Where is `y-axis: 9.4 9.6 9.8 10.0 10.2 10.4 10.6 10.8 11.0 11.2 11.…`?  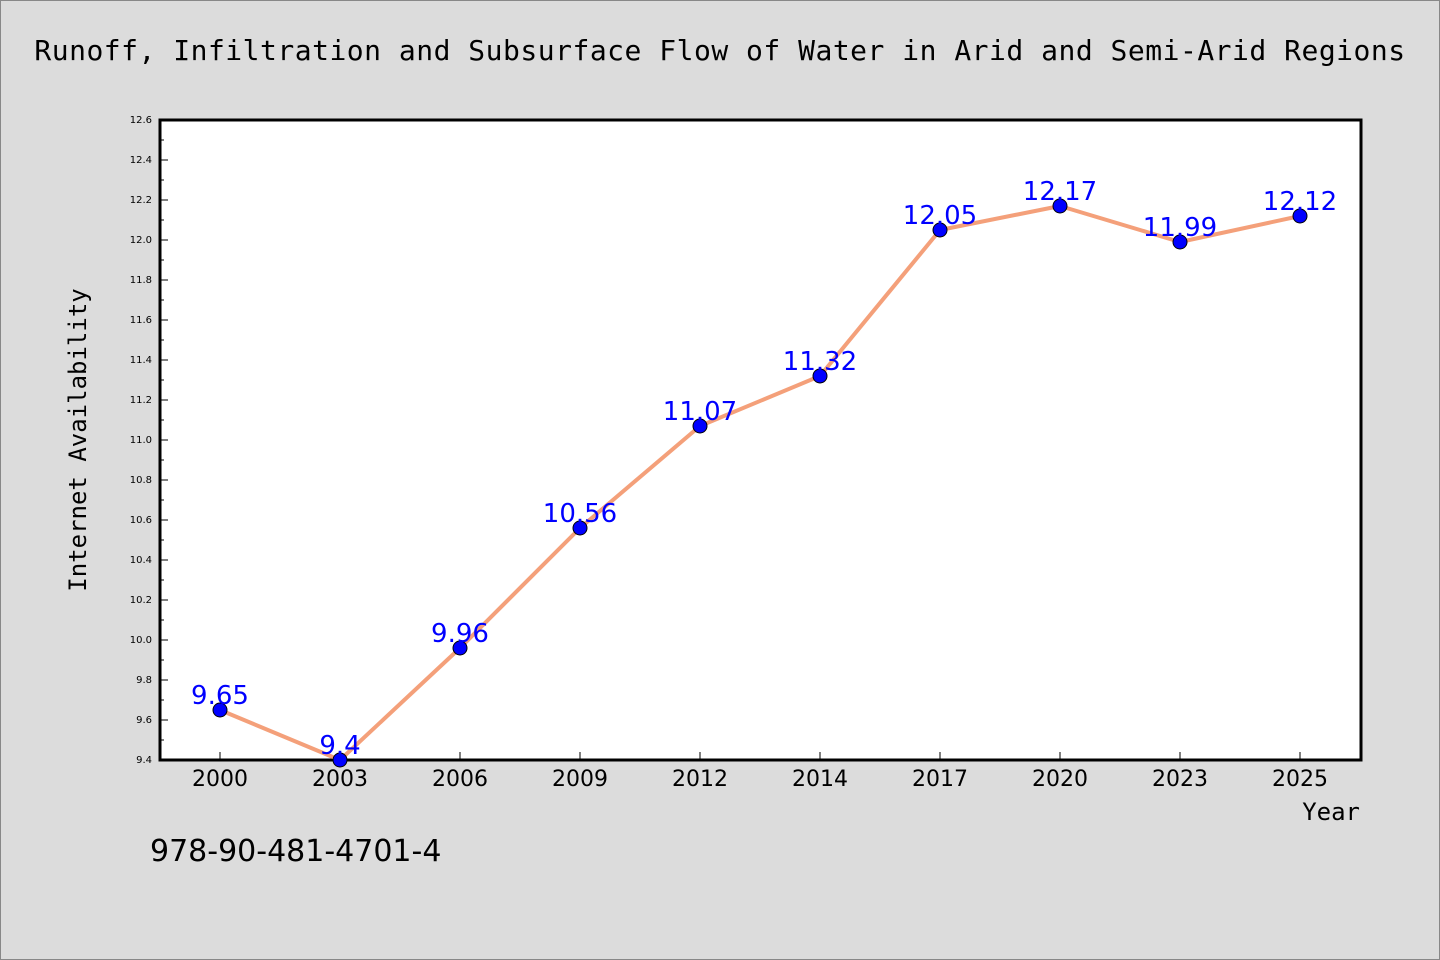
y-axis: 9.4 9.6 9.8 10.0 10.2 10.4 10.6 10.8 11.0 11.2 11.… is located at coordinates (149, 440).